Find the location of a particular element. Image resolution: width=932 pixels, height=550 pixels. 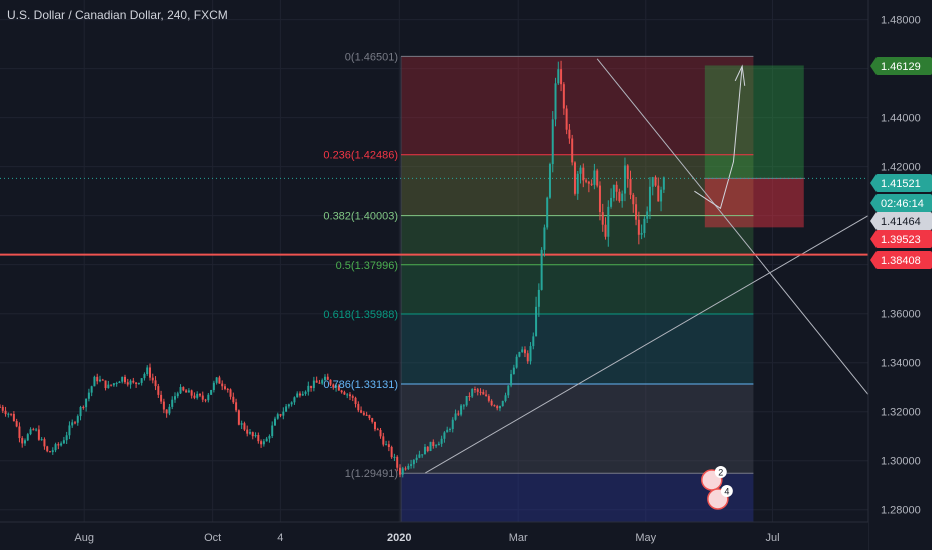

time-axis-background is located at coordinates (434, 536).